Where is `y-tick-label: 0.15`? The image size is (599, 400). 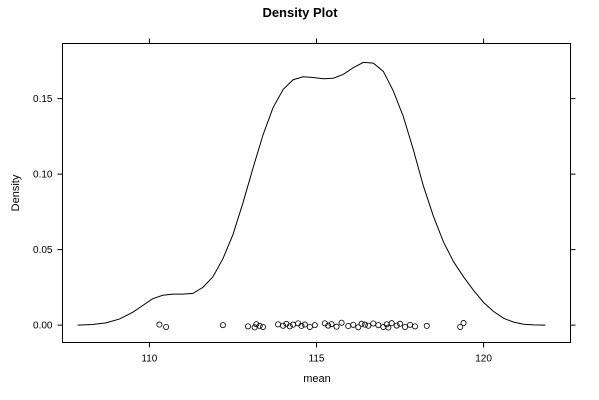
y-tick-label: 0.15 is located at coordinates (43, 99).